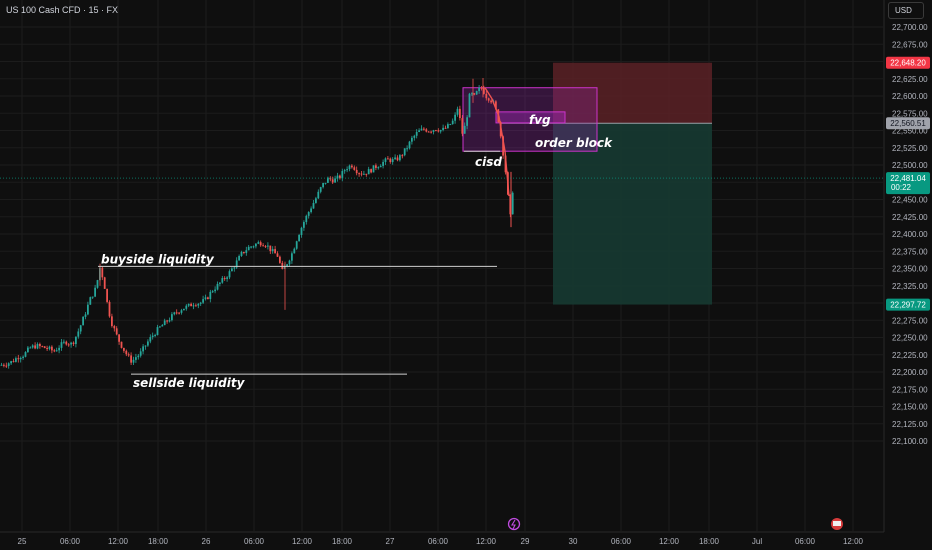  What do you see at coordinates (908, 63) in the screenshot?
I see `stop-loss-badge: 22,648.20` at bounding box center [908, 63].